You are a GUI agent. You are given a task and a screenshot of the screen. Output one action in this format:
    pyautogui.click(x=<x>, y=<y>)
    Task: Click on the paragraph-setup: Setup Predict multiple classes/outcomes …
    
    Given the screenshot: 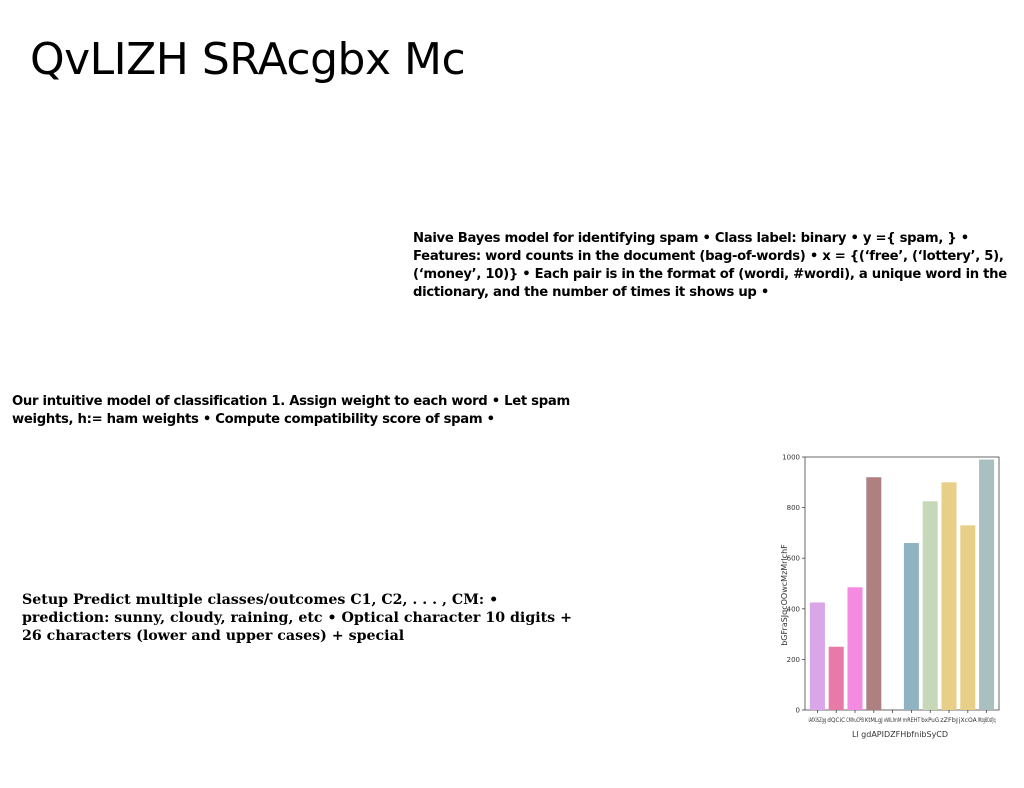 What is the action you would take?
    pyautogui.click(x=297, y=618)
    